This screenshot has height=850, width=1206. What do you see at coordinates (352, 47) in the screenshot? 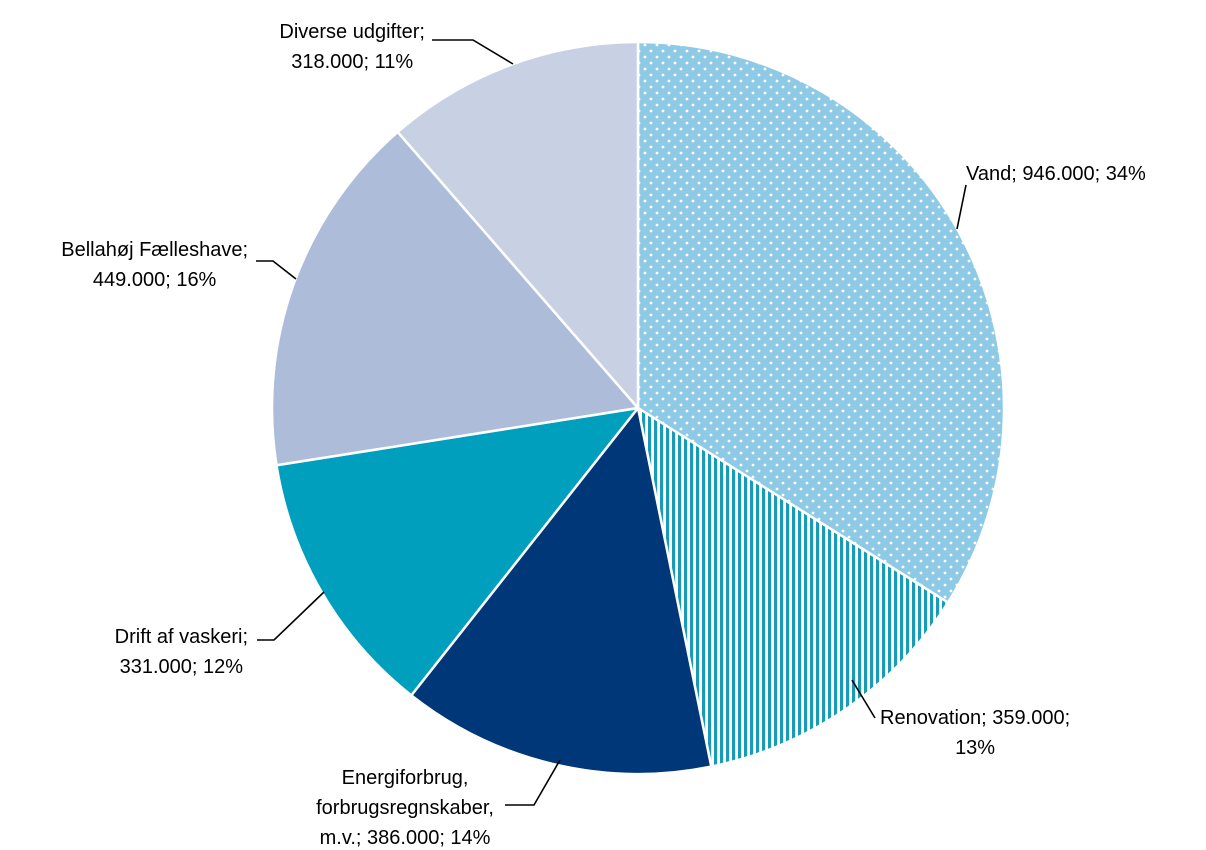
I see `data-label-diverse-udgifter: Diverse udgifter; 318.000; 11%` at bounding box center [352, 47].